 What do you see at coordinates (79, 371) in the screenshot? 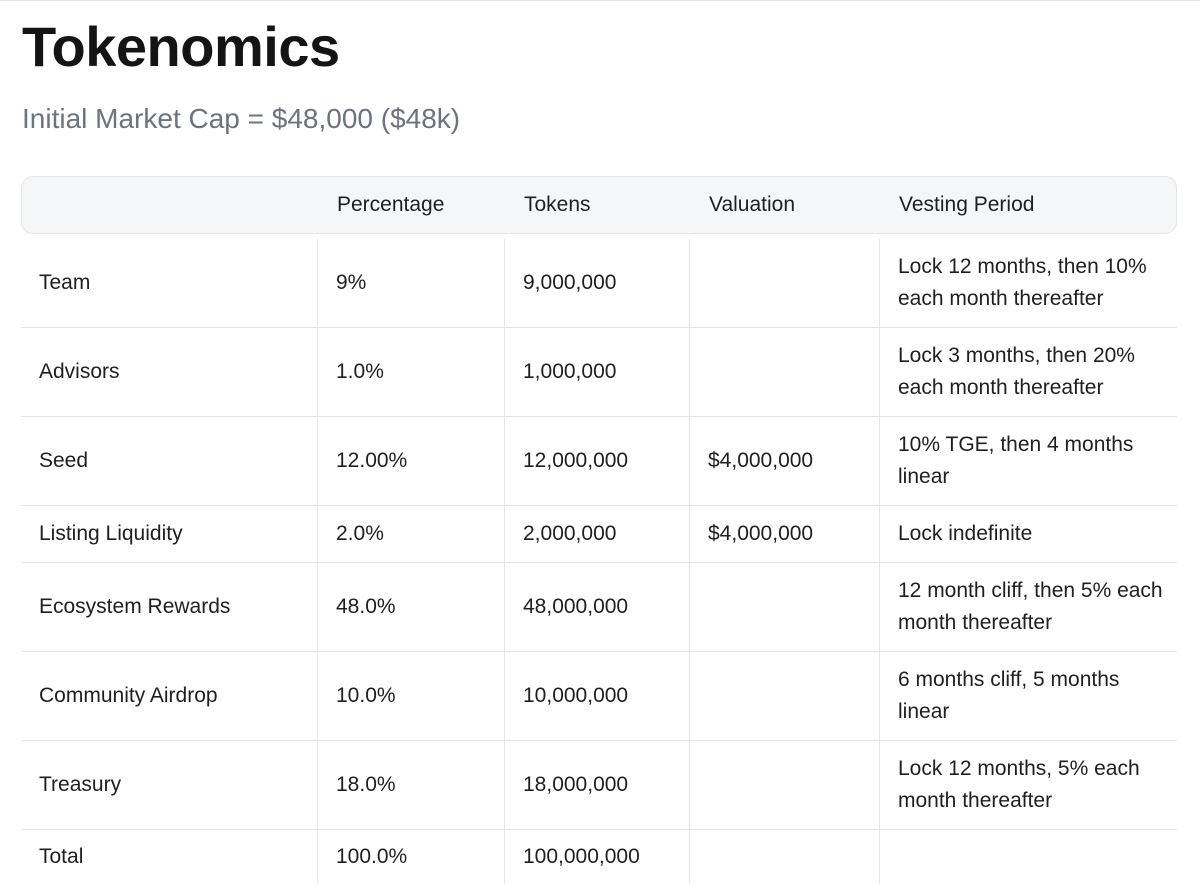
I see `row-category: Advisors` at bounding box center [79, 371].